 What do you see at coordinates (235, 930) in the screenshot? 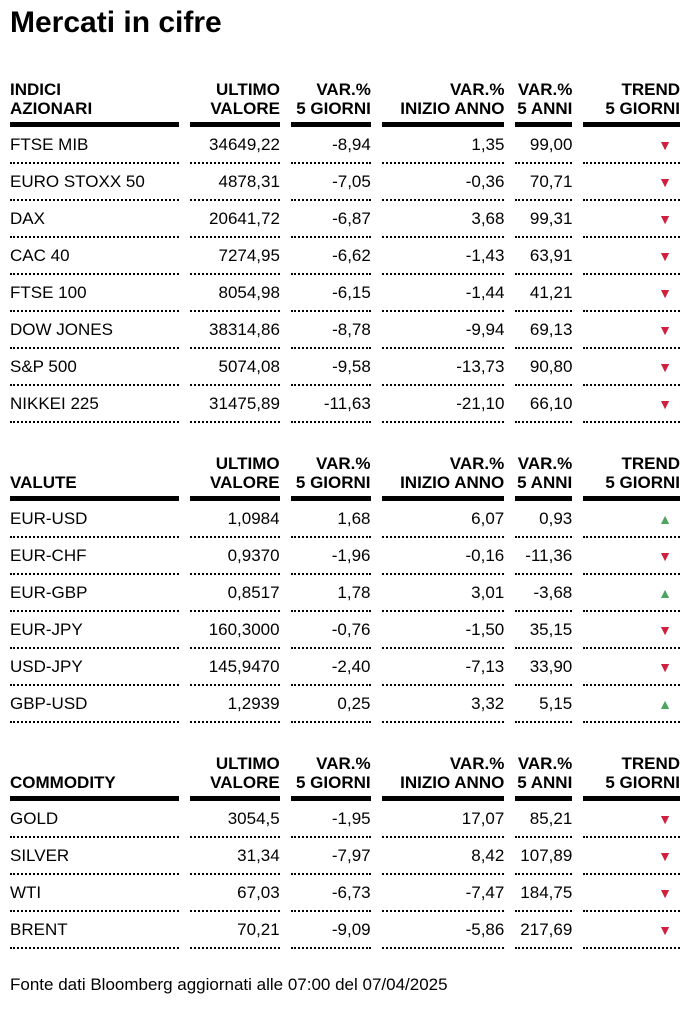
I see `ultimo-valore-cell: 70,21` at bounding box center [235, 930].